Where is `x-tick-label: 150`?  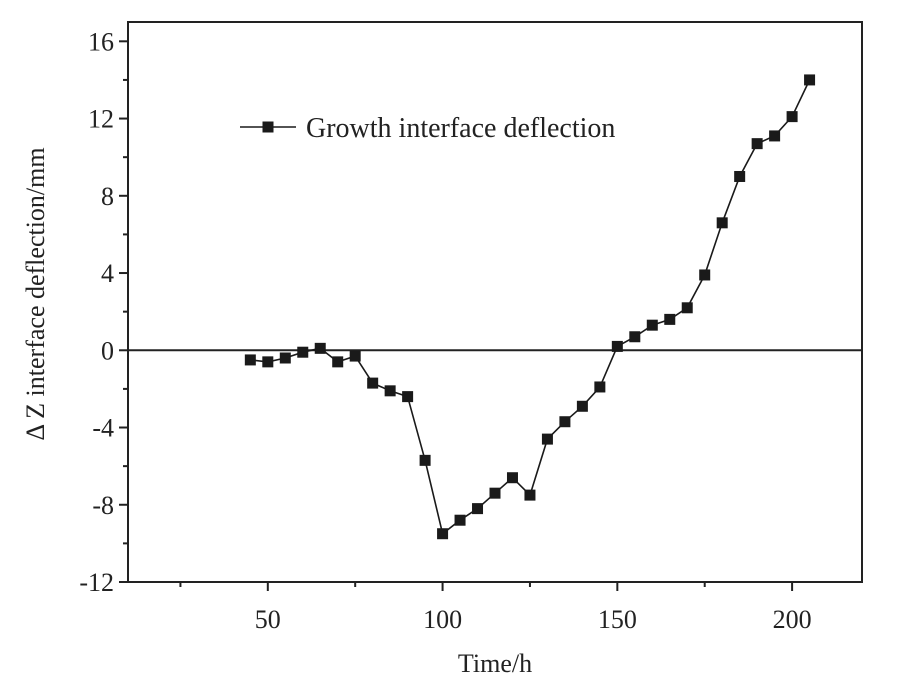
x-tick-label: 150 is located at coordinates (617, 619).